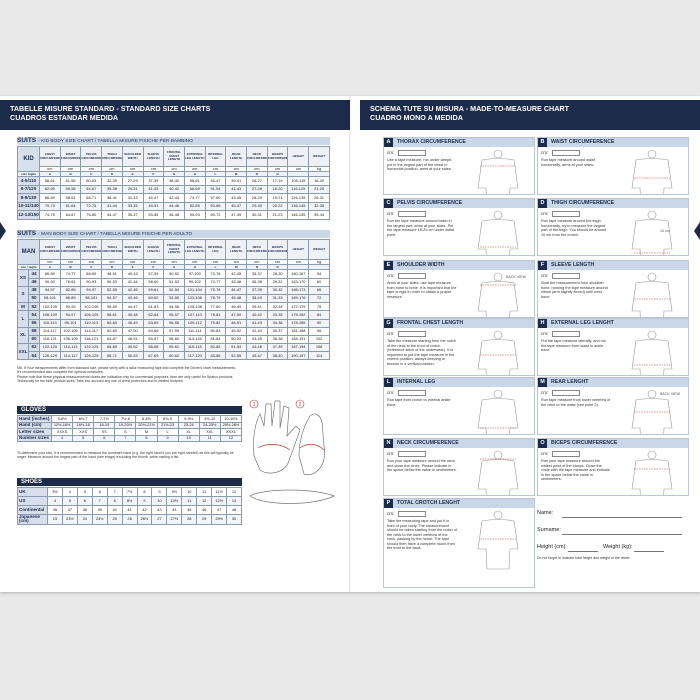 Image resolution: width=700 pixels, height=700 pixels. Describe the element at coordinates (277, 315) in the screenshot. I see `cell: 33-35` at that location.